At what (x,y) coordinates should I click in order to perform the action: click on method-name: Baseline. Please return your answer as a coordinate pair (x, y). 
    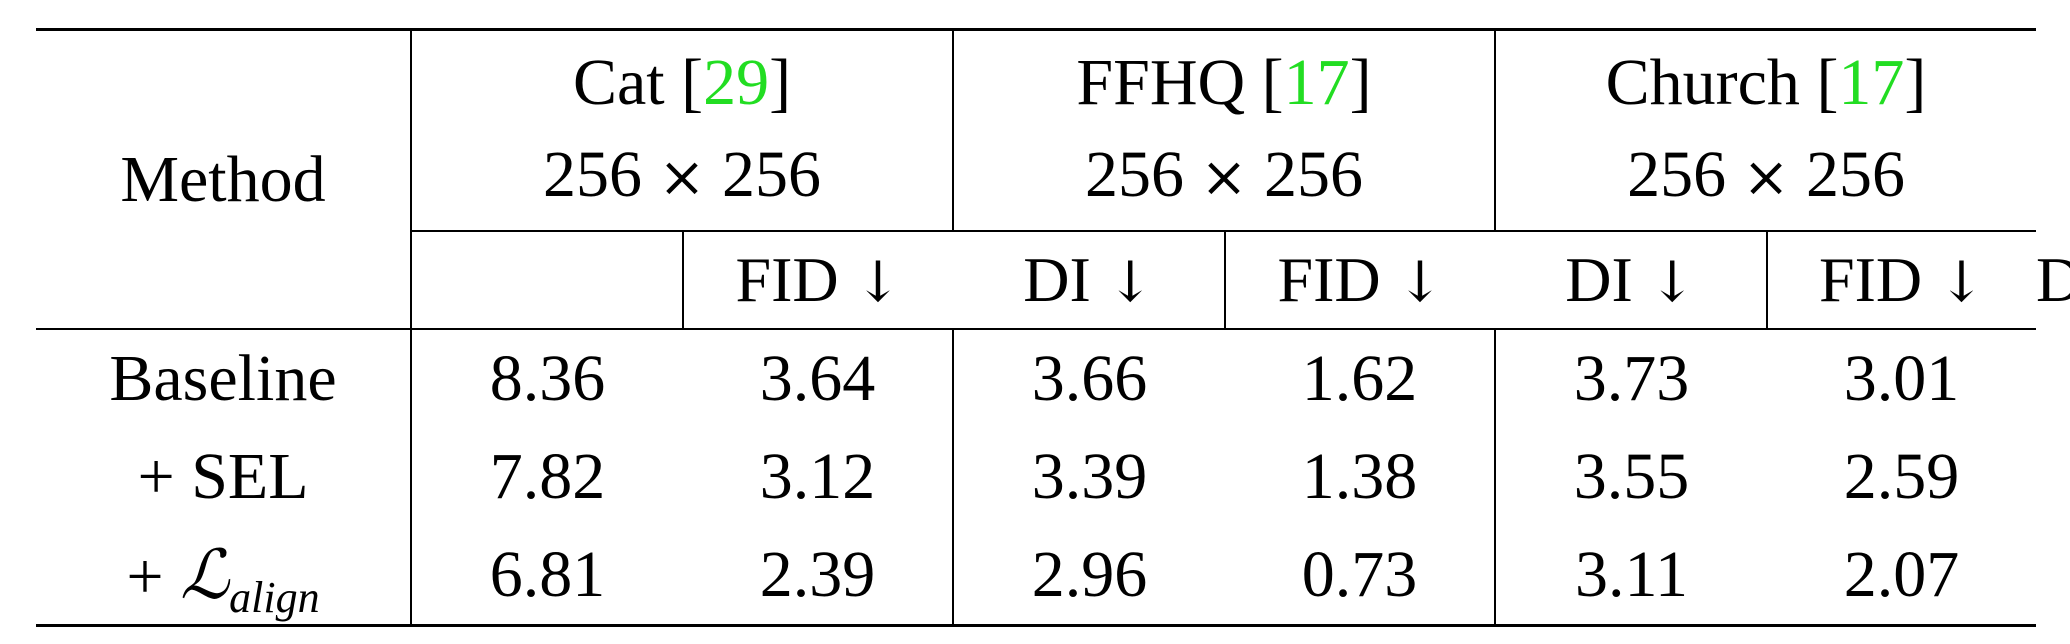
    Looking at the image, I should click on (224, 378).